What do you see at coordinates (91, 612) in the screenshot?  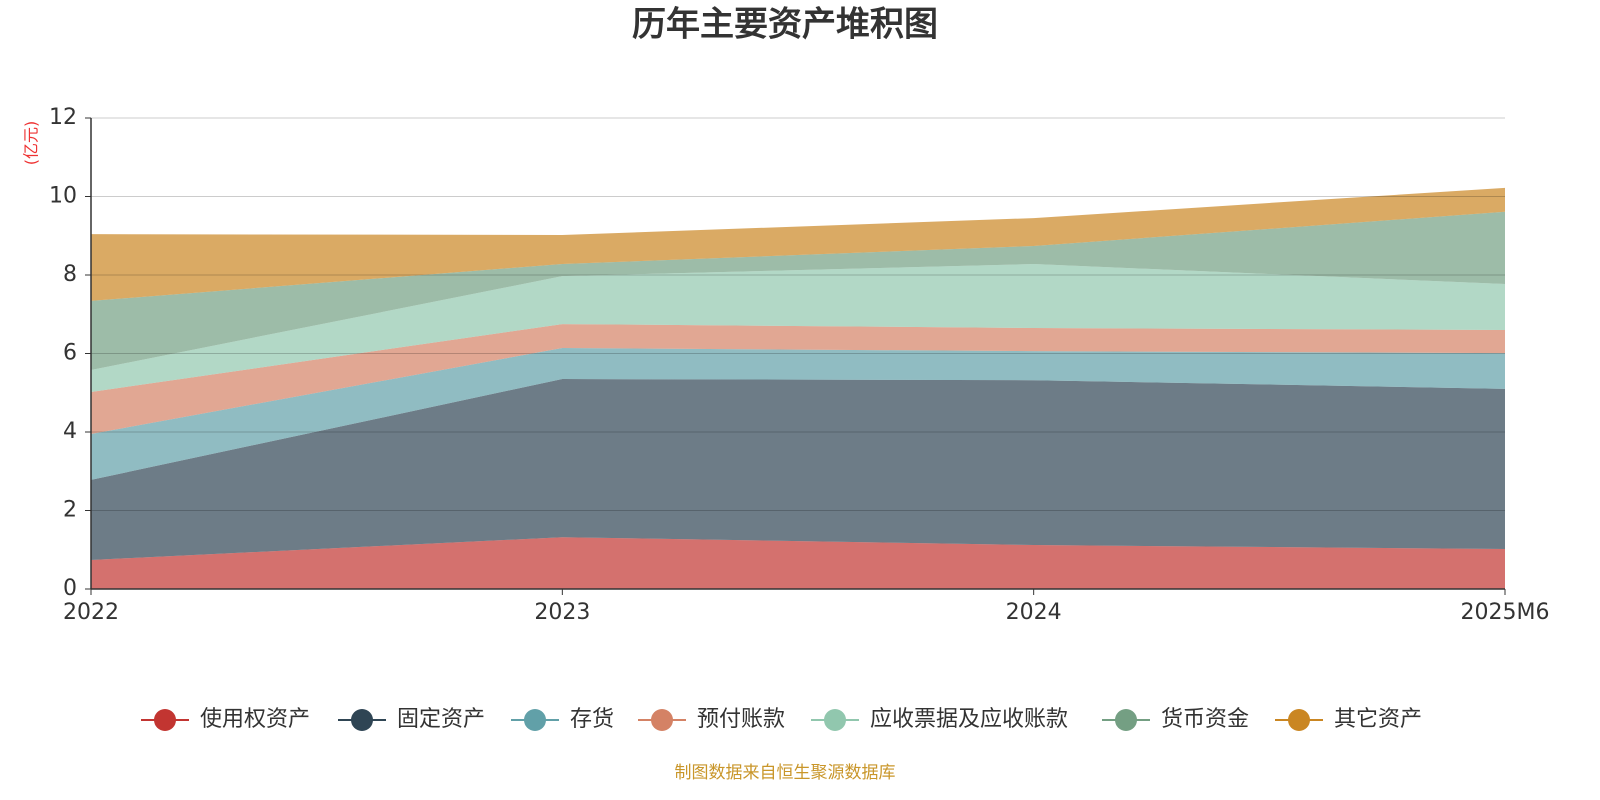 I see `x-tick-label: 2022` at bounding box center [91, 612].